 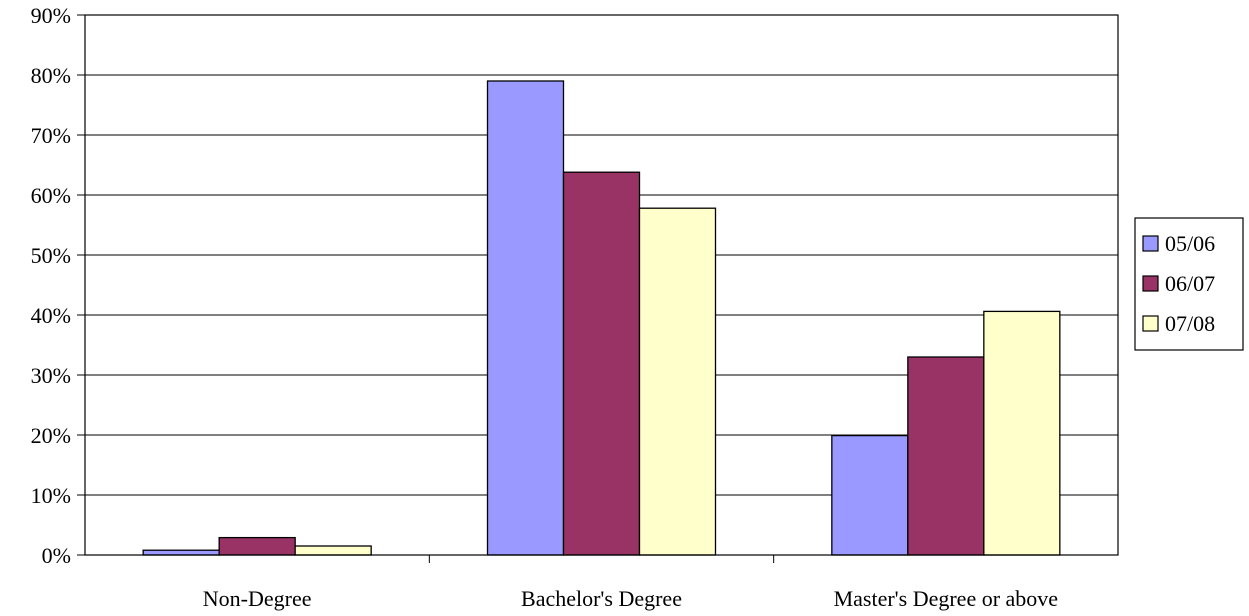 I want to click on y-tick-label: 20%, so click(x=51, y=435).